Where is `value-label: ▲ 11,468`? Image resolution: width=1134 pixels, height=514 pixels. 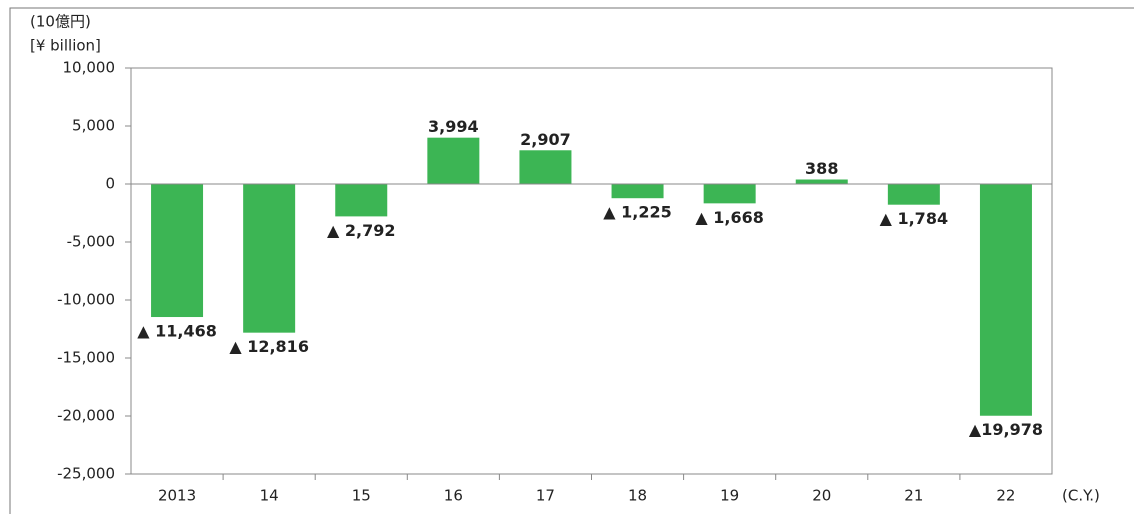
value-label: ▲ 11,468 is located at coordinates (177, 331).